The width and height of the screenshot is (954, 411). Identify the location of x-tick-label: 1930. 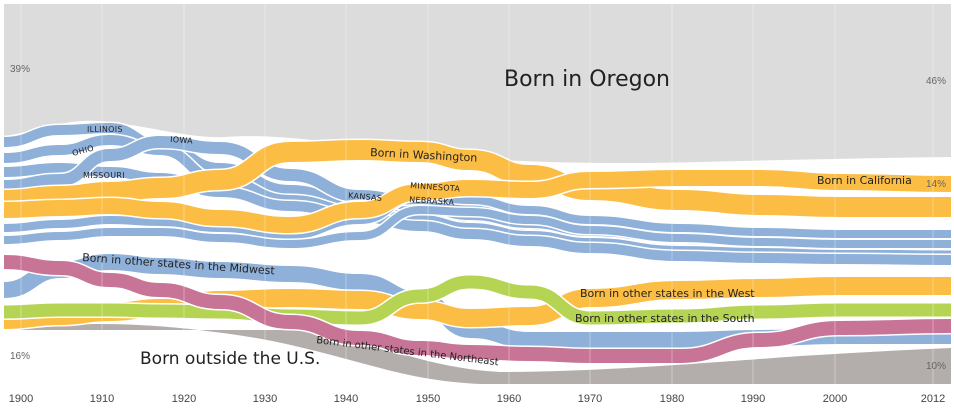
(265, 399).